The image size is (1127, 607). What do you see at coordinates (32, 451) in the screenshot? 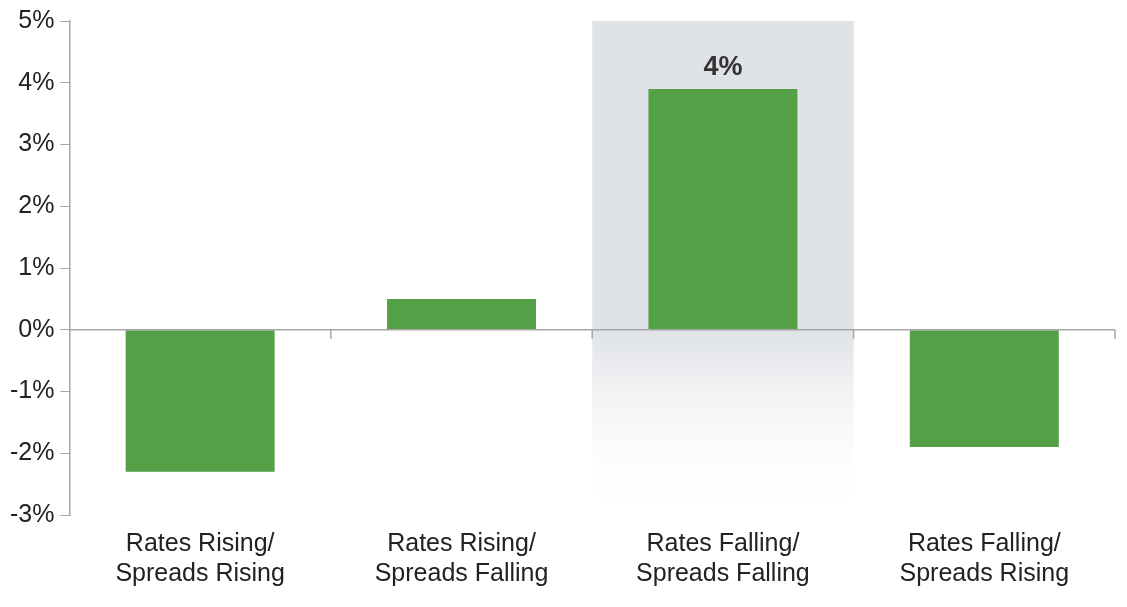
I see `y-tick-label: -2%` at bounding box center [32, 451].